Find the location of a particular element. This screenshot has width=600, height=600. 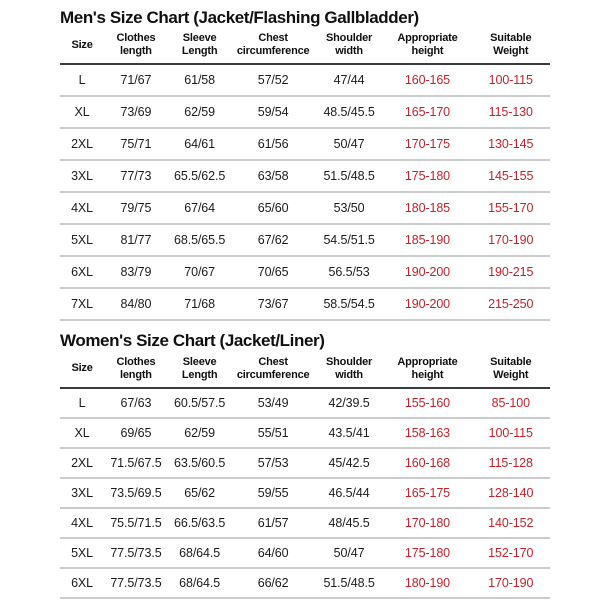

table-row: L 71/67 61/58 57/52 47/44 160-165 100-115 is located at coordinates (305, 81).